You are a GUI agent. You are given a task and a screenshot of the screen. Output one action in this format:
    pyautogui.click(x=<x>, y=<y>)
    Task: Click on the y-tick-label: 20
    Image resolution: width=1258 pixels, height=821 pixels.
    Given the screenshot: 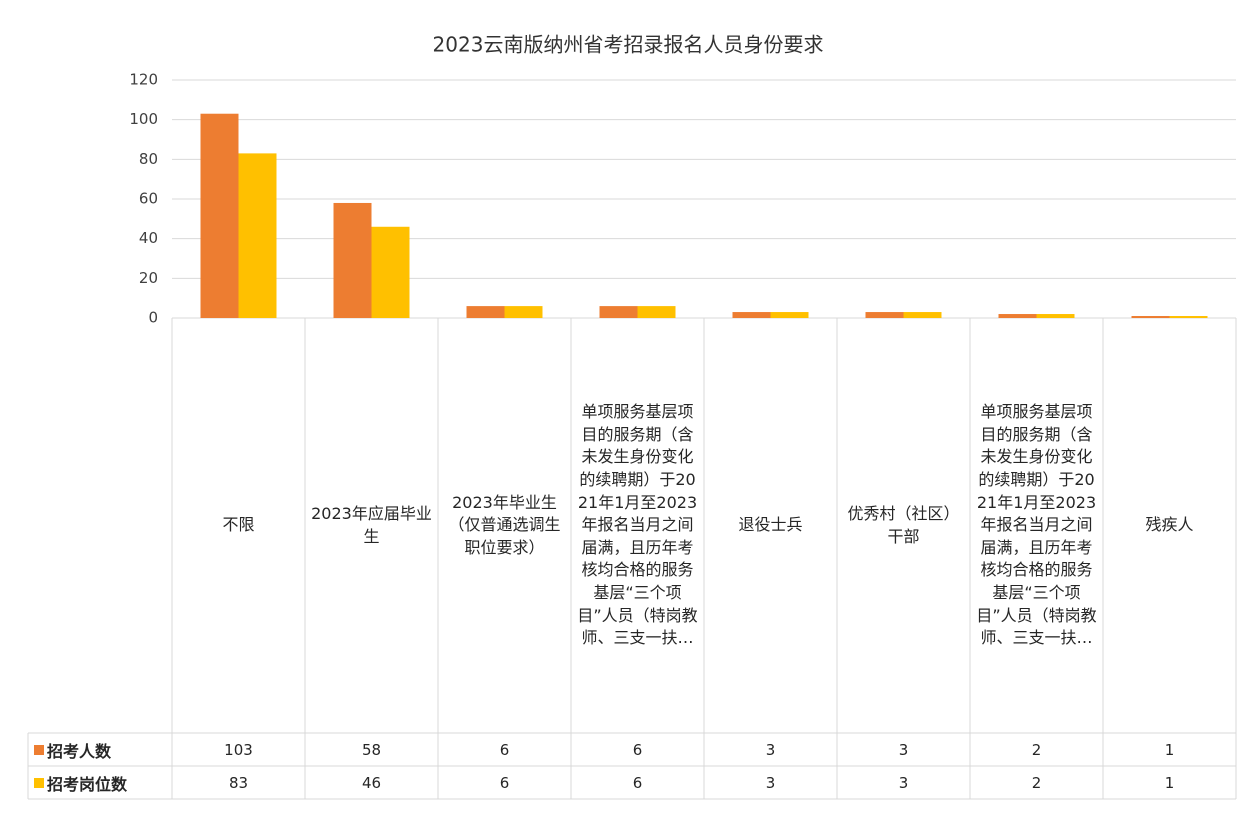 What is the action you would take?
    pyautogui.click(x=148, y=278)
    